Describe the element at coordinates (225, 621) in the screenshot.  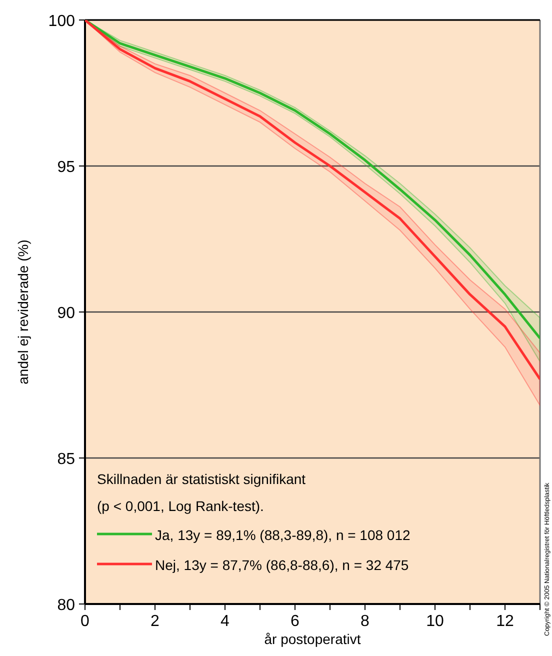
I see `x-tick-label: 4` at that location.